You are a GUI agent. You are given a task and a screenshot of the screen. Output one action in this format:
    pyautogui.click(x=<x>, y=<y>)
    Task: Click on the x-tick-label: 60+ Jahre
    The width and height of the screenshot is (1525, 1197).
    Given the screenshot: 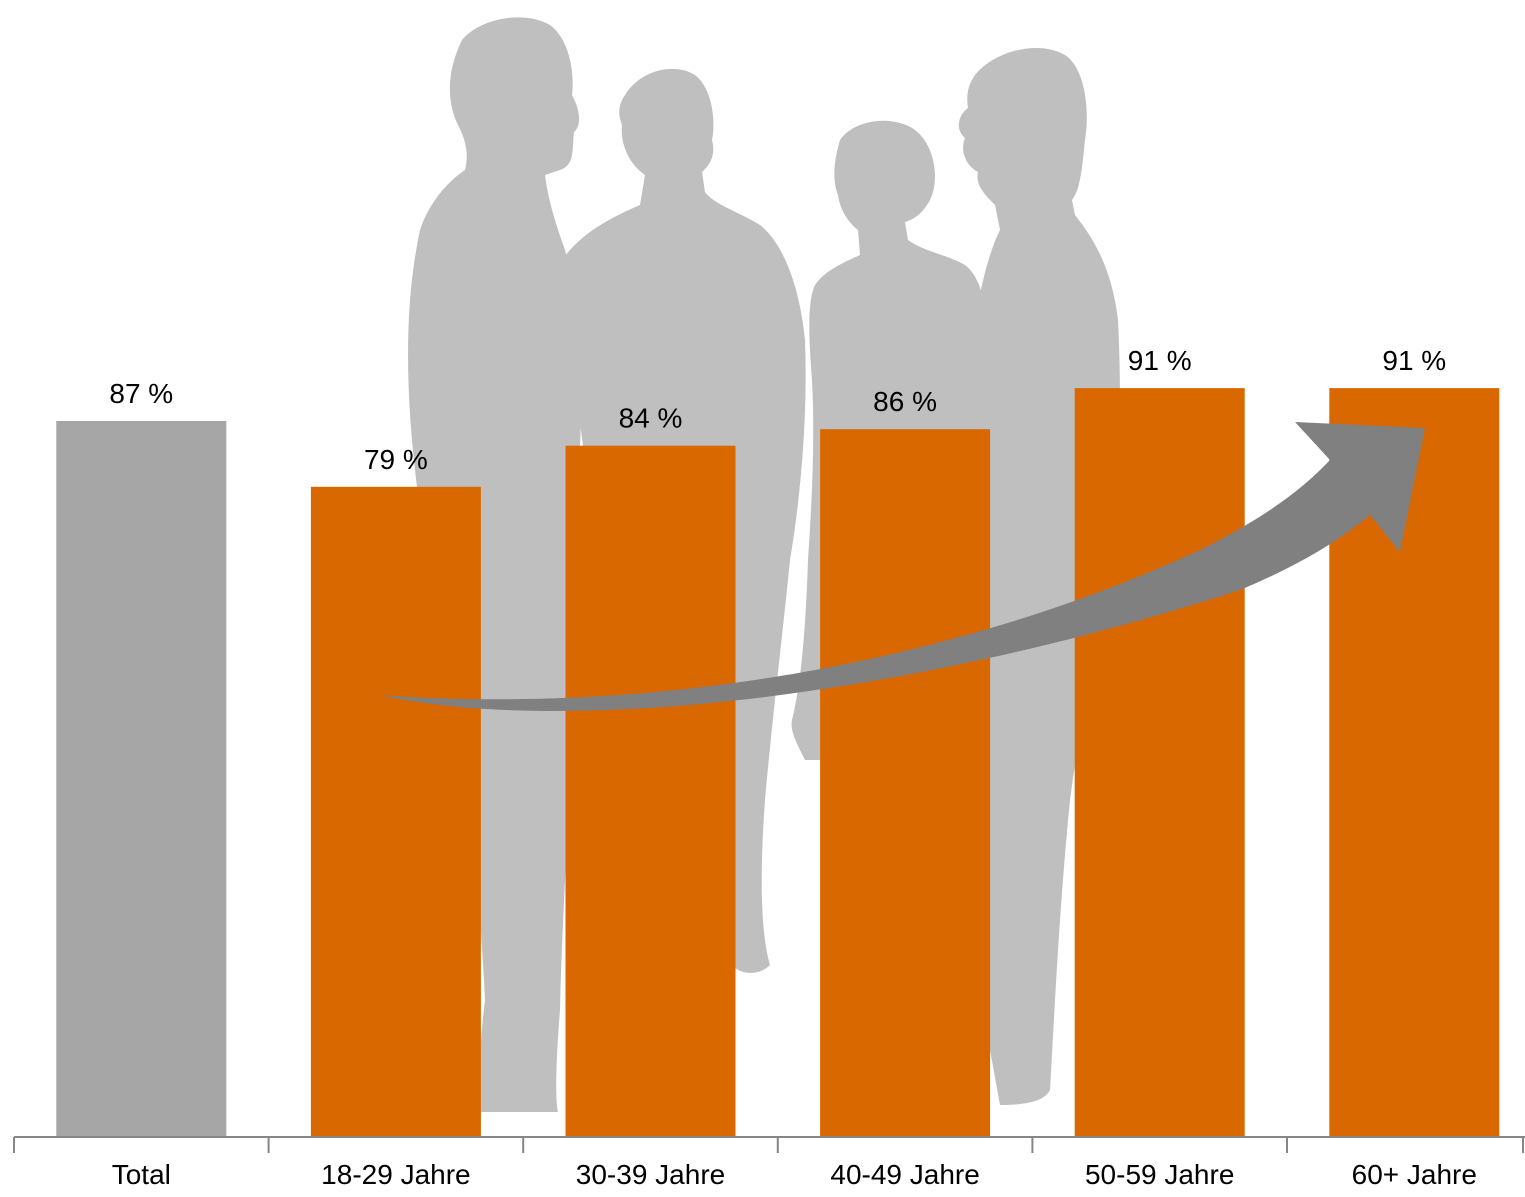 What is the action you would take?
    pyautogui.click(x=1414, y=1174)
    